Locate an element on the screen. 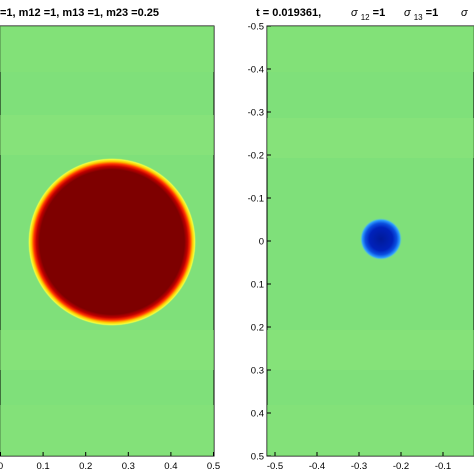  y-tick-label: -0.2 is located at coordinates (256, 156).